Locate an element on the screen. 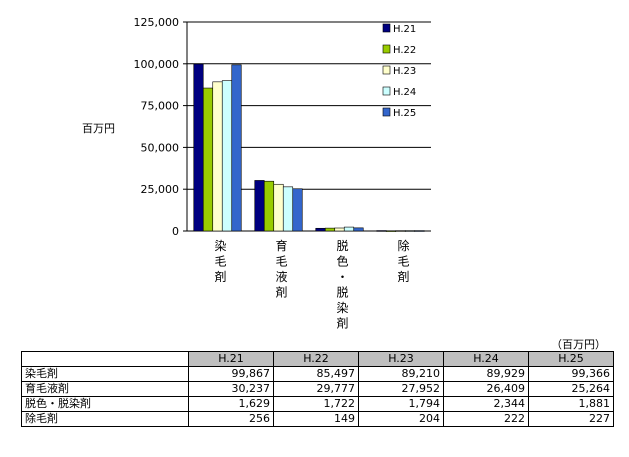 This screenshot has height=457, width=629. y-tick-label: 50,000 is located at coordinates (160, 147).